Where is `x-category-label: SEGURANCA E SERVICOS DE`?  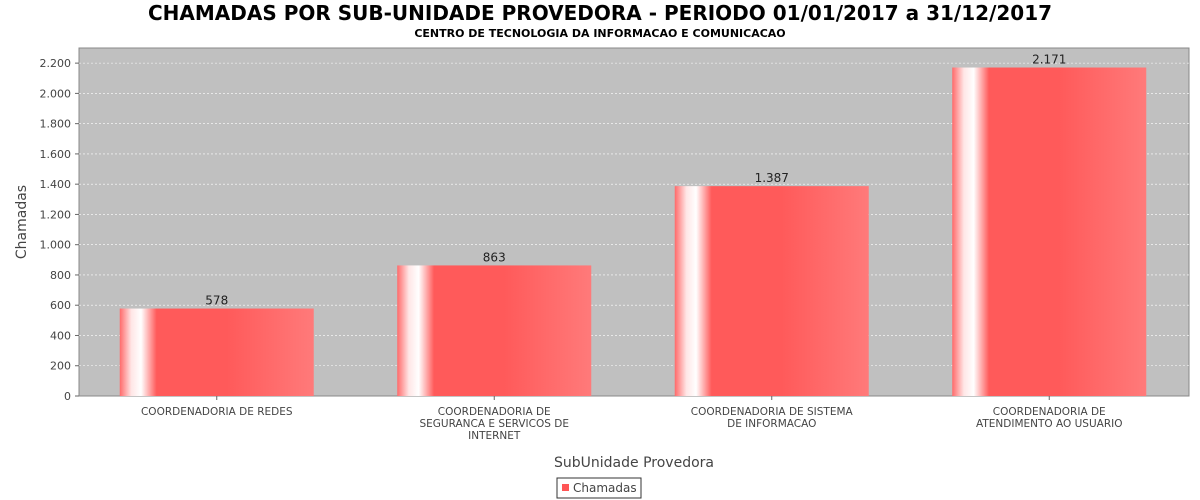 x-category-label: SEGURANCA E SERVICOS DE is located at coordinates (494, 424).